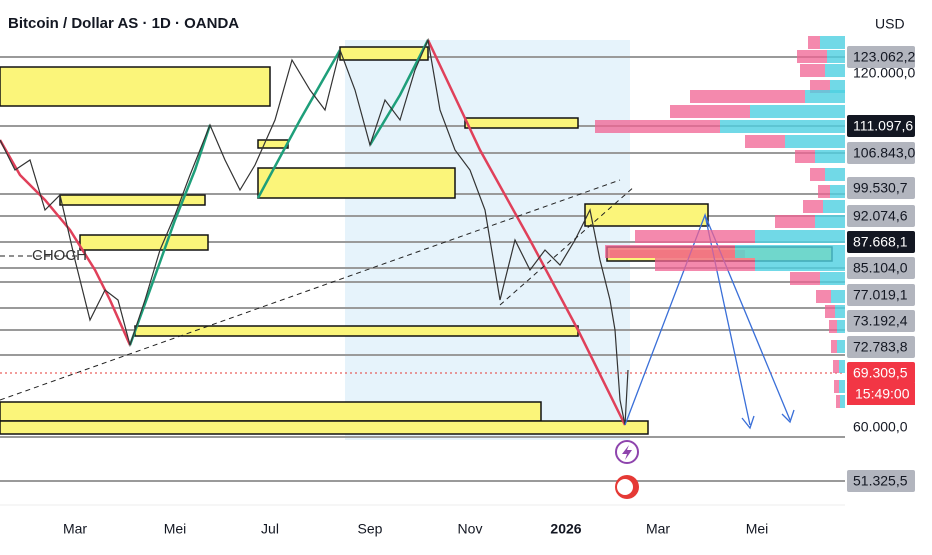 Image resolution: width=932 pixels, height=555 pixels. What do you see at coordinates (567, 245) in the screenshot?
I see `channel-line` at bounding box center [567, 245].